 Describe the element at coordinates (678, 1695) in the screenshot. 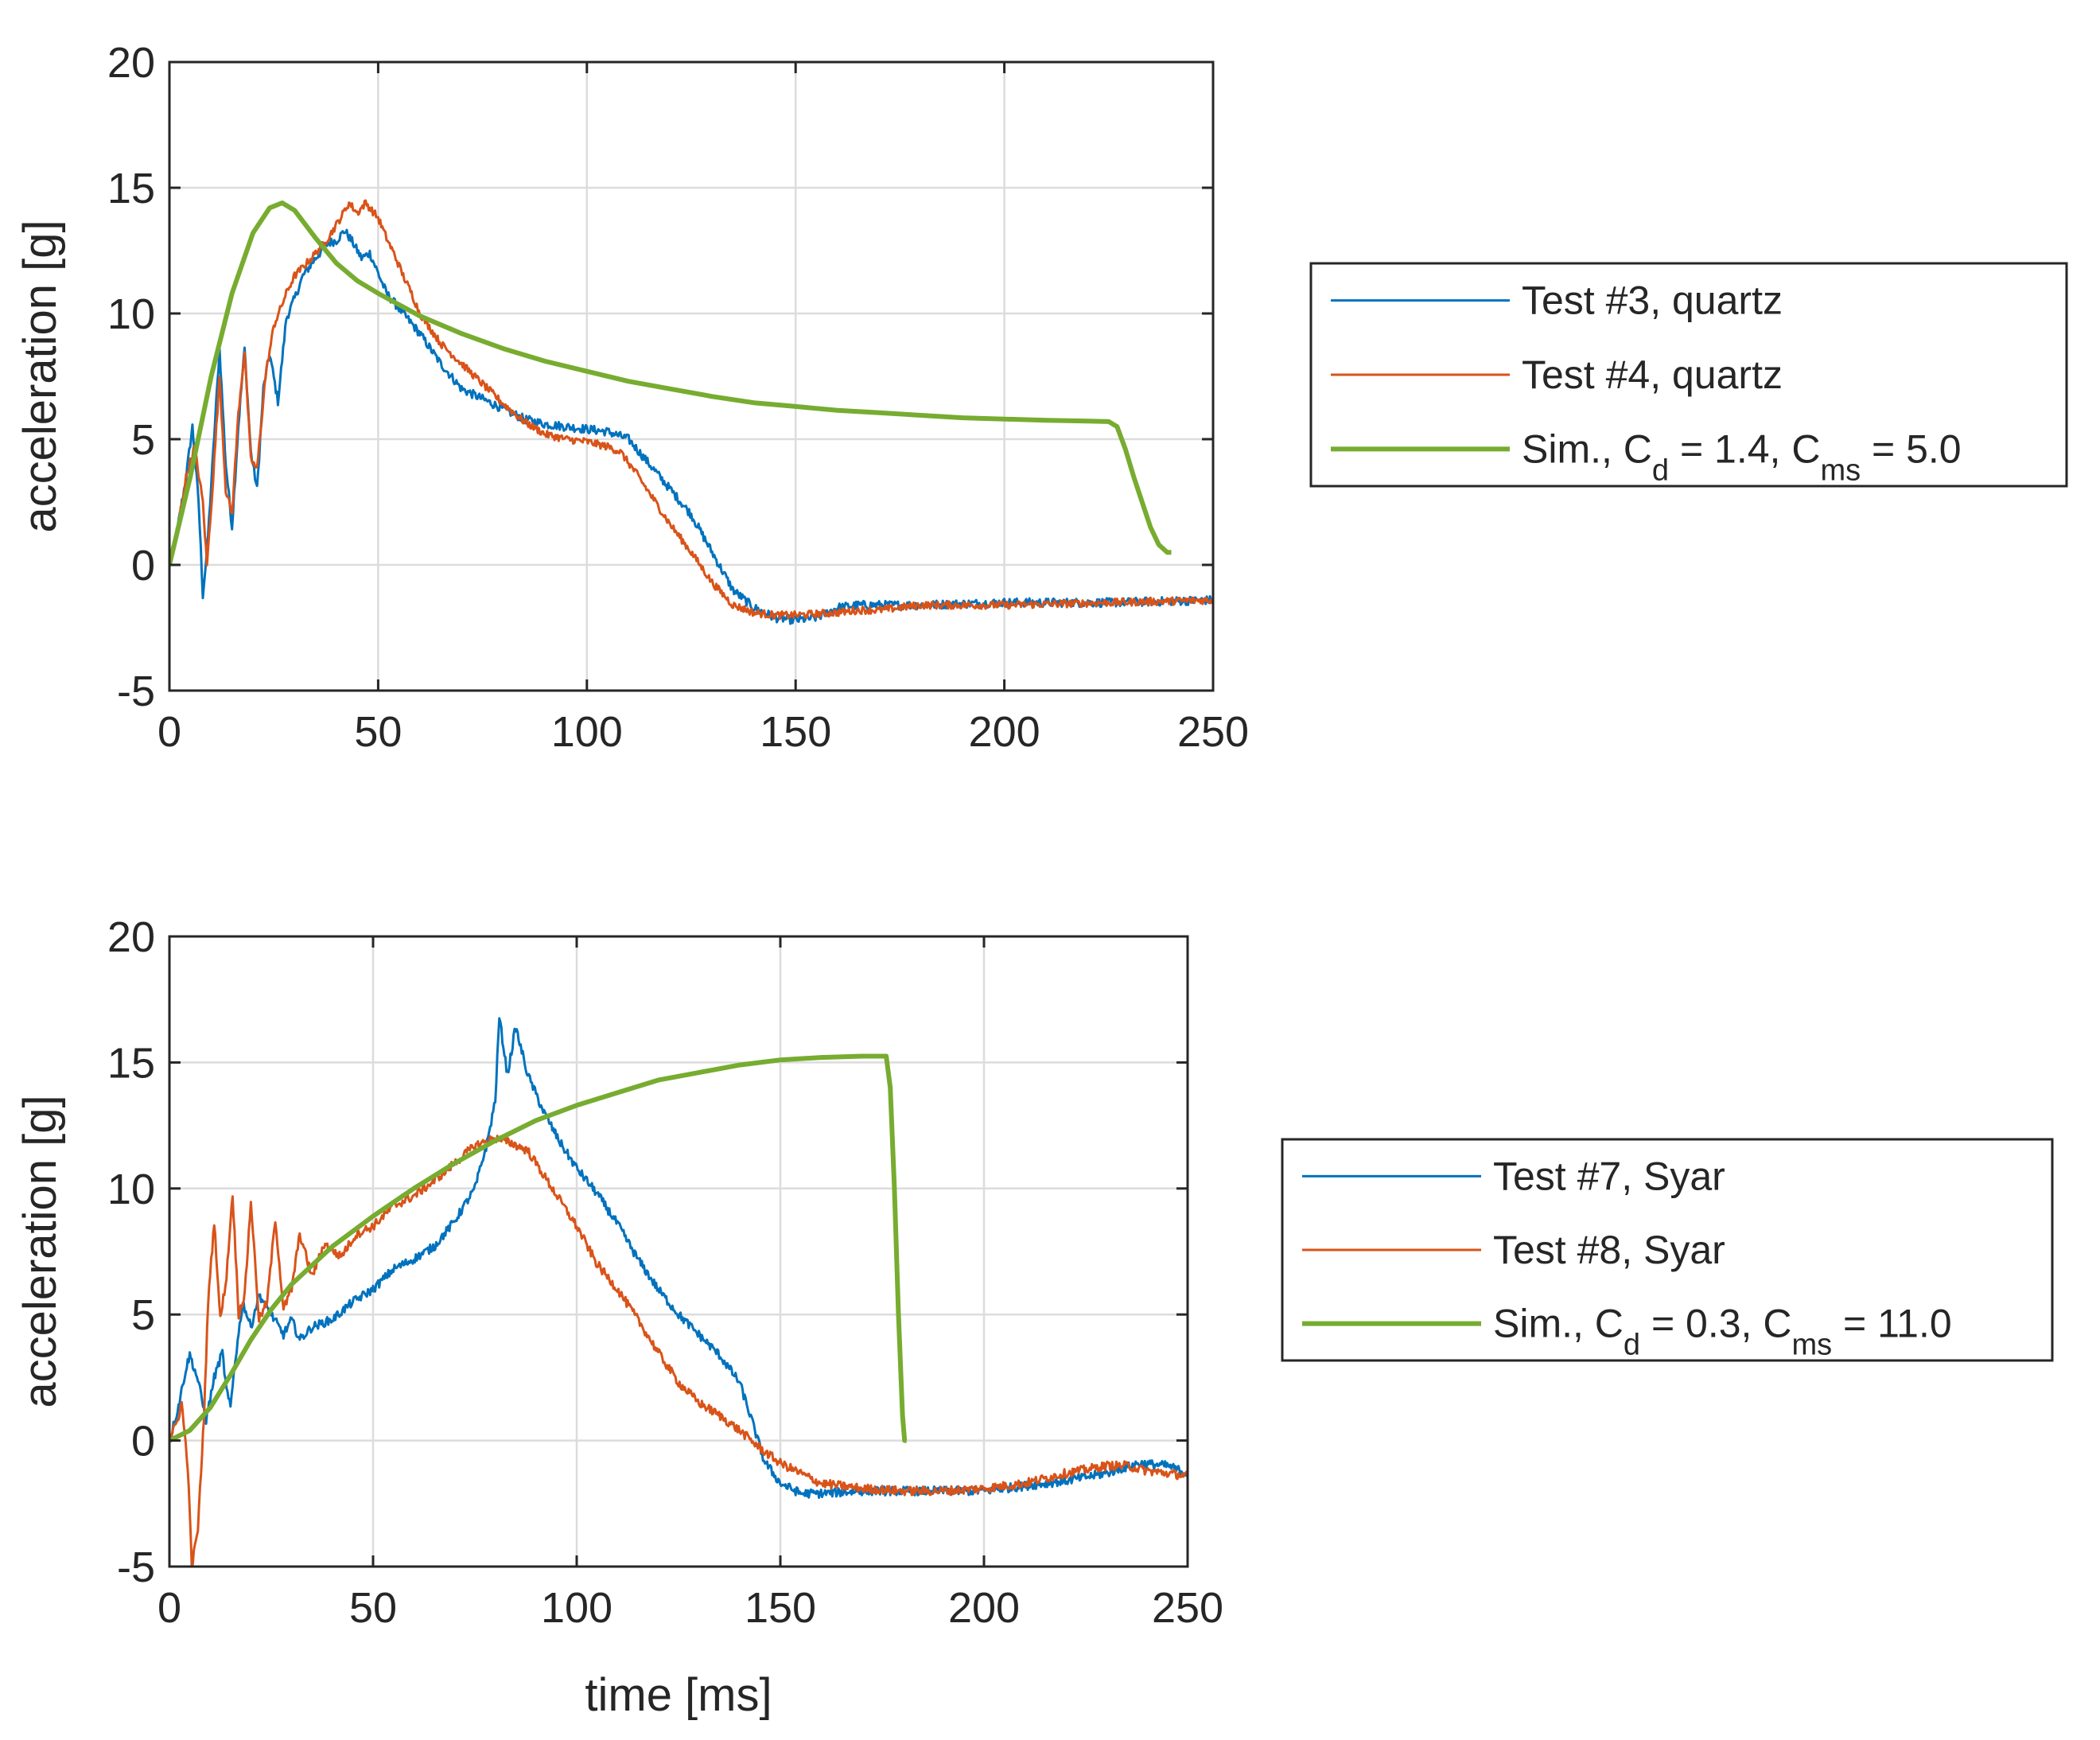

I see `x-axis-label: time [ms]` at that location.